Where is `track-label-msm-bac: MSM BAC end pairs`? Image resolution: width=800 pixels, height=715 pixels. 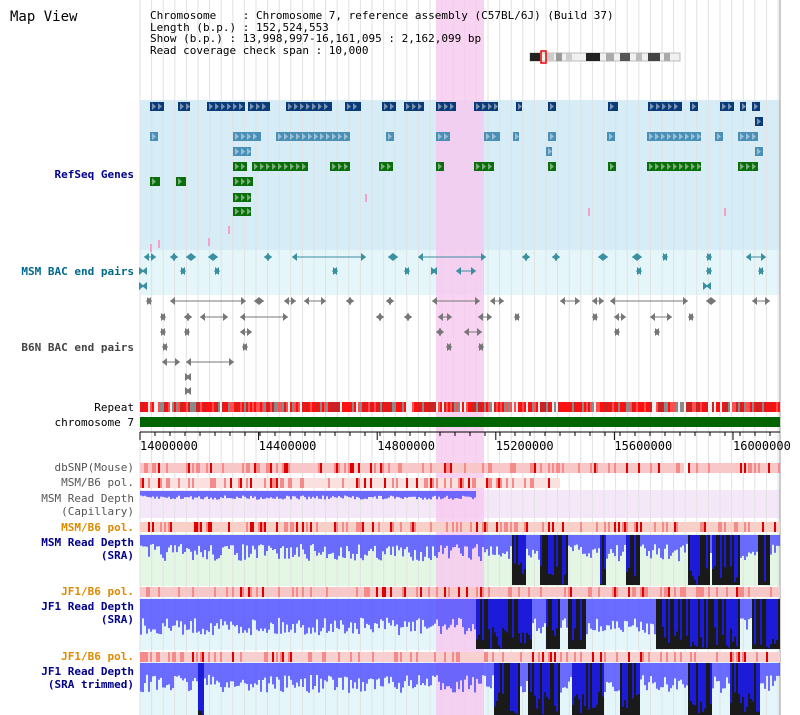
track-label-msm-bac: MSM BAC end pairs is located at coordinates (77, 271).